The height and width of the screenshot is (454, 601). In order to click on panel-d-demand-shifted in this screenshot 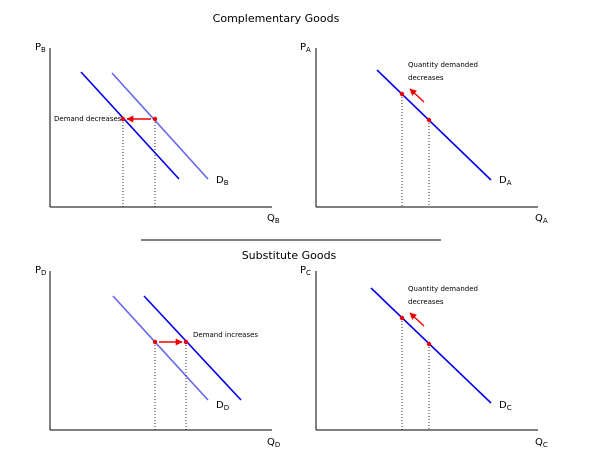, I will do `click(192, 348)`.